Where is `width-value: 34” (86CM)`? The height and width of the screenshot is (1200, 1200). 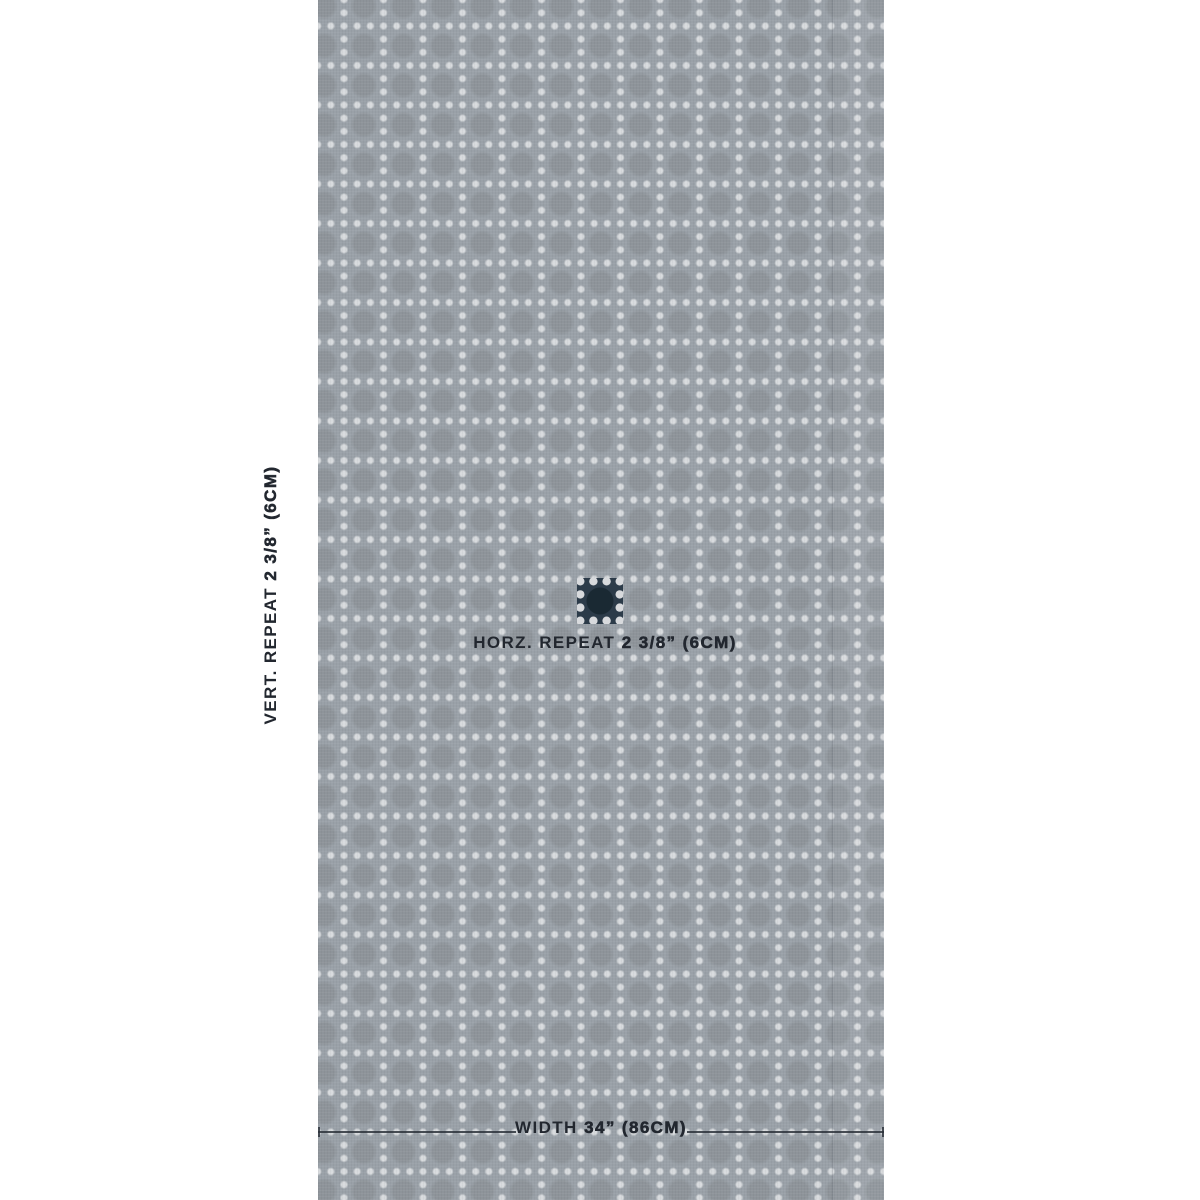 width-value: 34” (86CM) is located at coordinates (635, 1128).